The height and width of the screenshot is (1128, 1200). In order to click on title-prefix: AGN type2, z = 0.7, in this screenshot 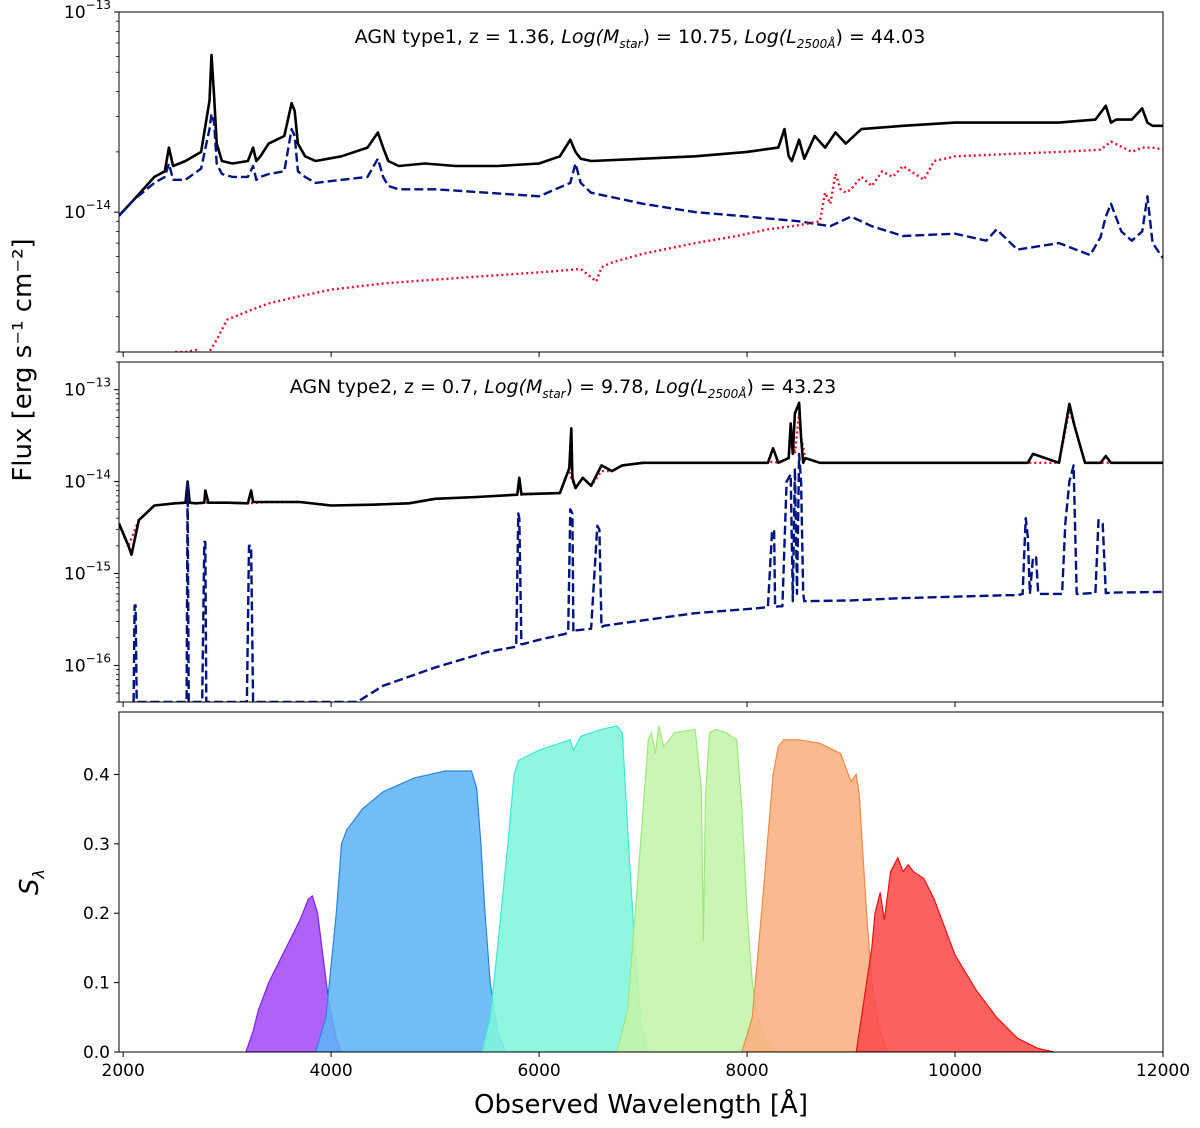, I will do `click(387, 387)`.